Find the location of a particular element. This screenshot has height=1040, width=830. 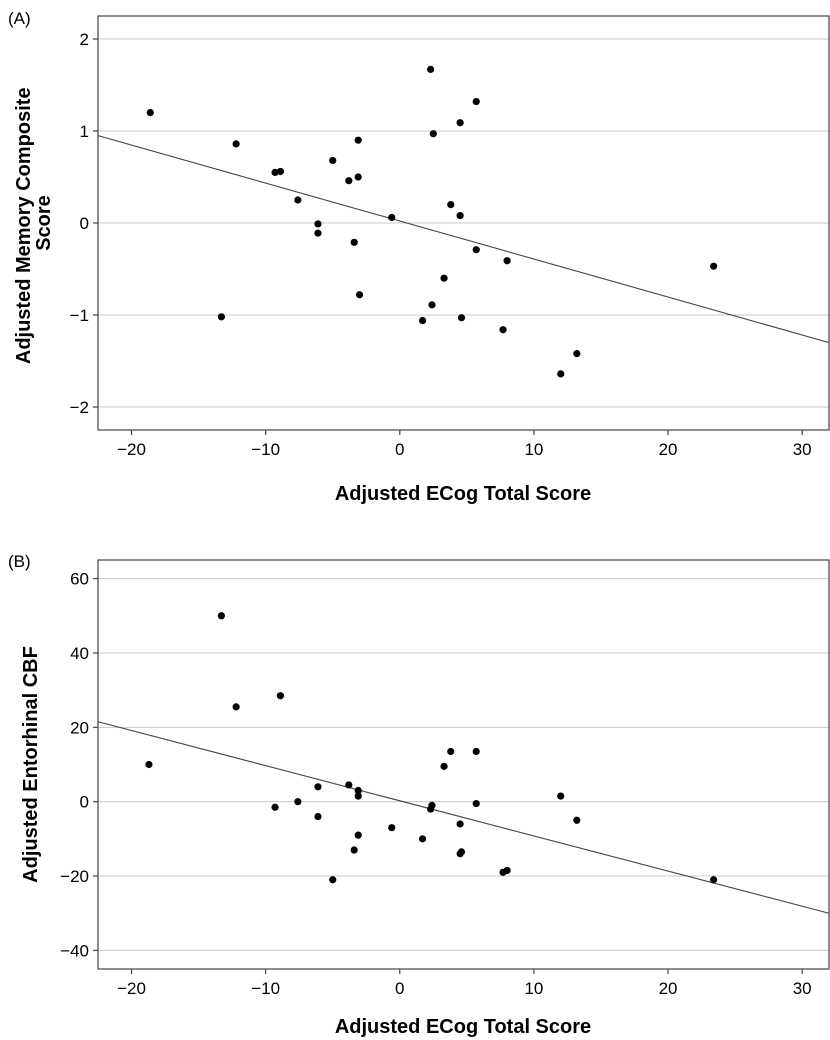

y-tick-label: 60 is located at coordinates (79, 579).